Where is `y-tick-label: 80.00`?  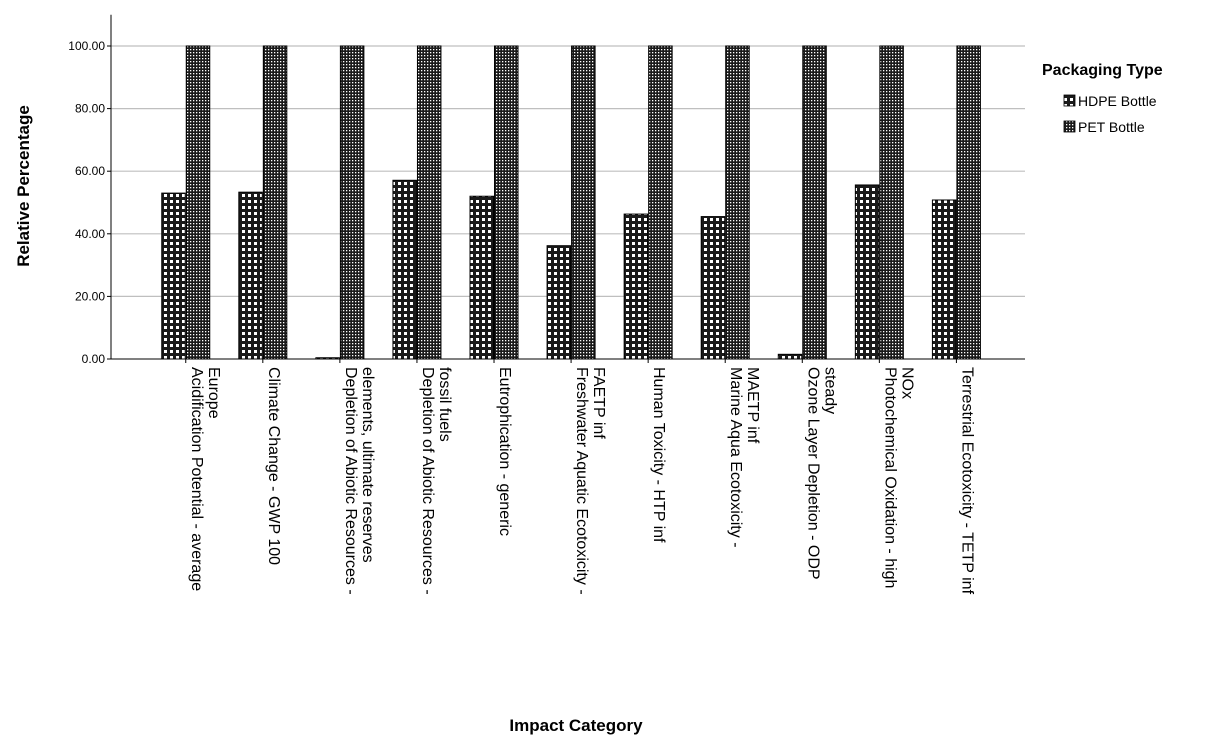 y-tick-label: 80.00 is located at coordinates (90, 109).